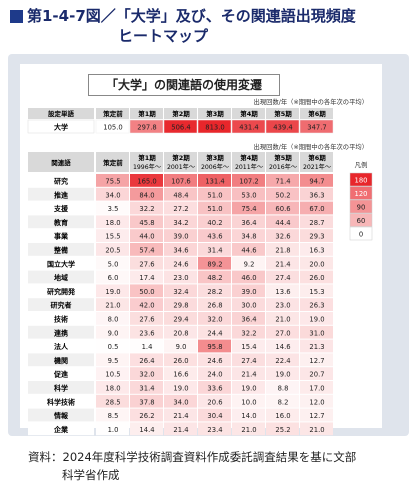 Image resolution: width=417 pixels, height=499 pixels. I want to click on heatmap-cell-value: 6.0, so click(113, 278).